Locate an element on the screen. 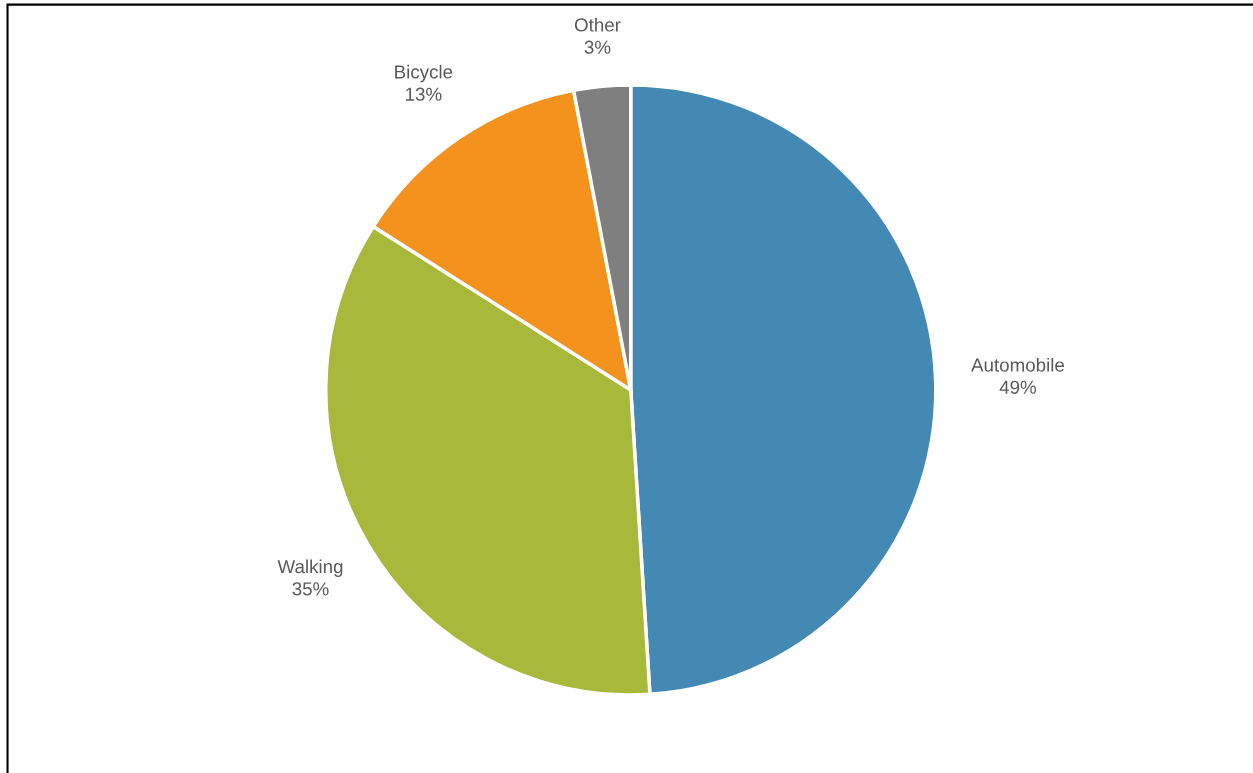 This screenshot has height=773, width=1253. slice-label: Automobile is located at coordinates (1018, 364).